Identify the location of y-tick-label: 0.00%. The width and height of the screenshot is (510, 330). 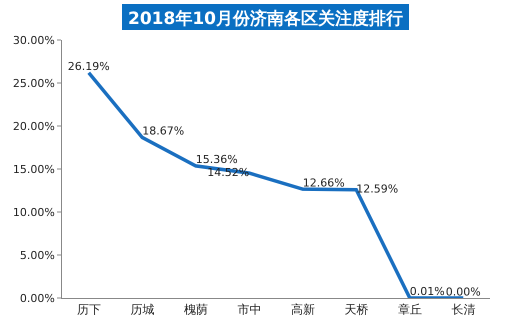
(37, 298).